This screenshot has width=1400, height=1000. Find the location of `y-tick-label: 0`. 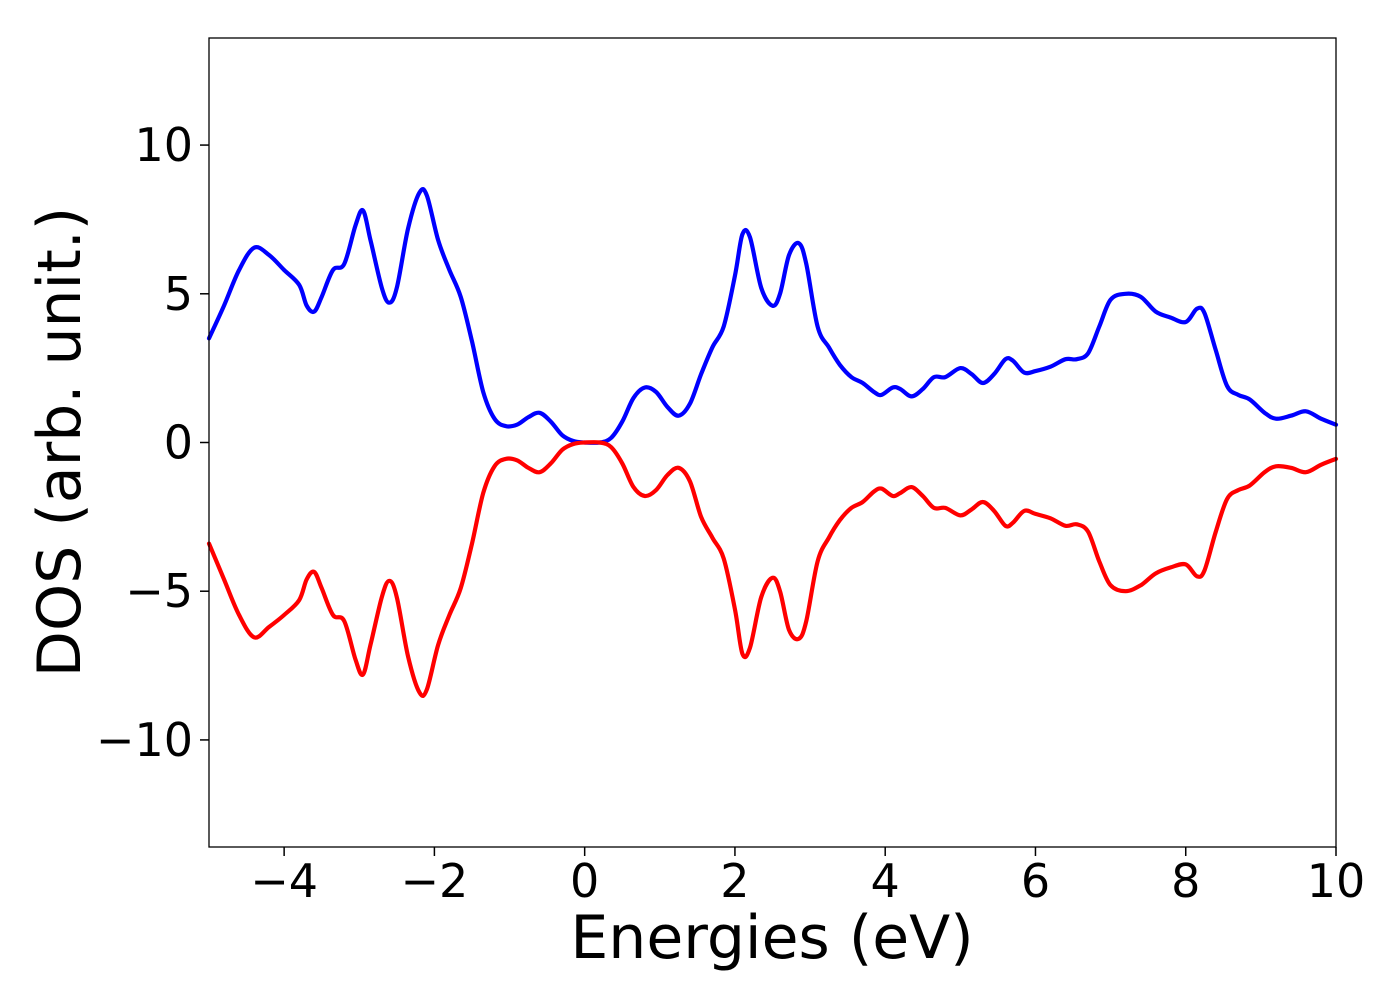

y-tick-label: 0 is located at coordinates (178, 443).